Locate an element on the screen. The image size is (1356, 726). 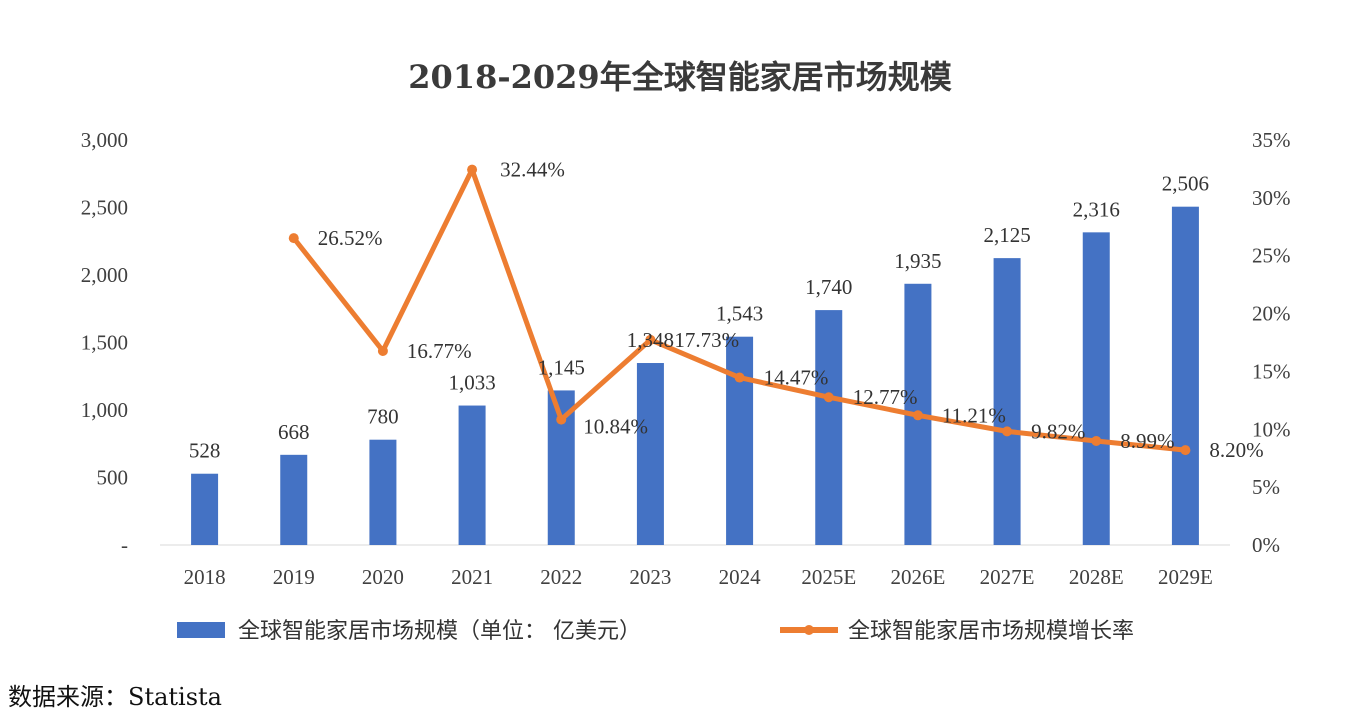
bar-value-label: 1,145 is located at coordinates (561, 367).